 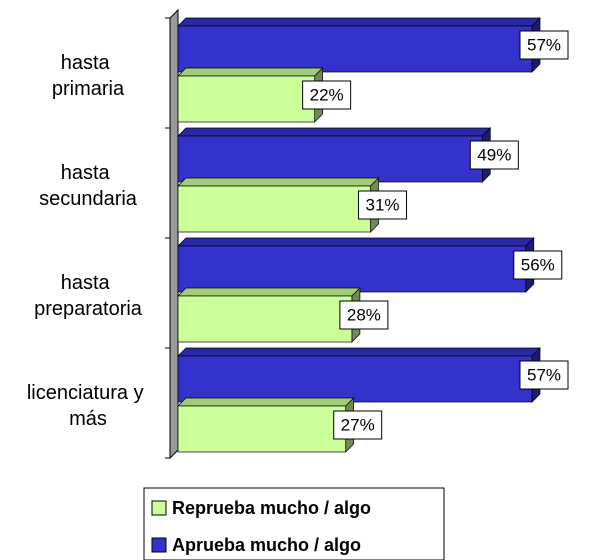 I want to click on value-label: 56%, so click(x=538, y=264).